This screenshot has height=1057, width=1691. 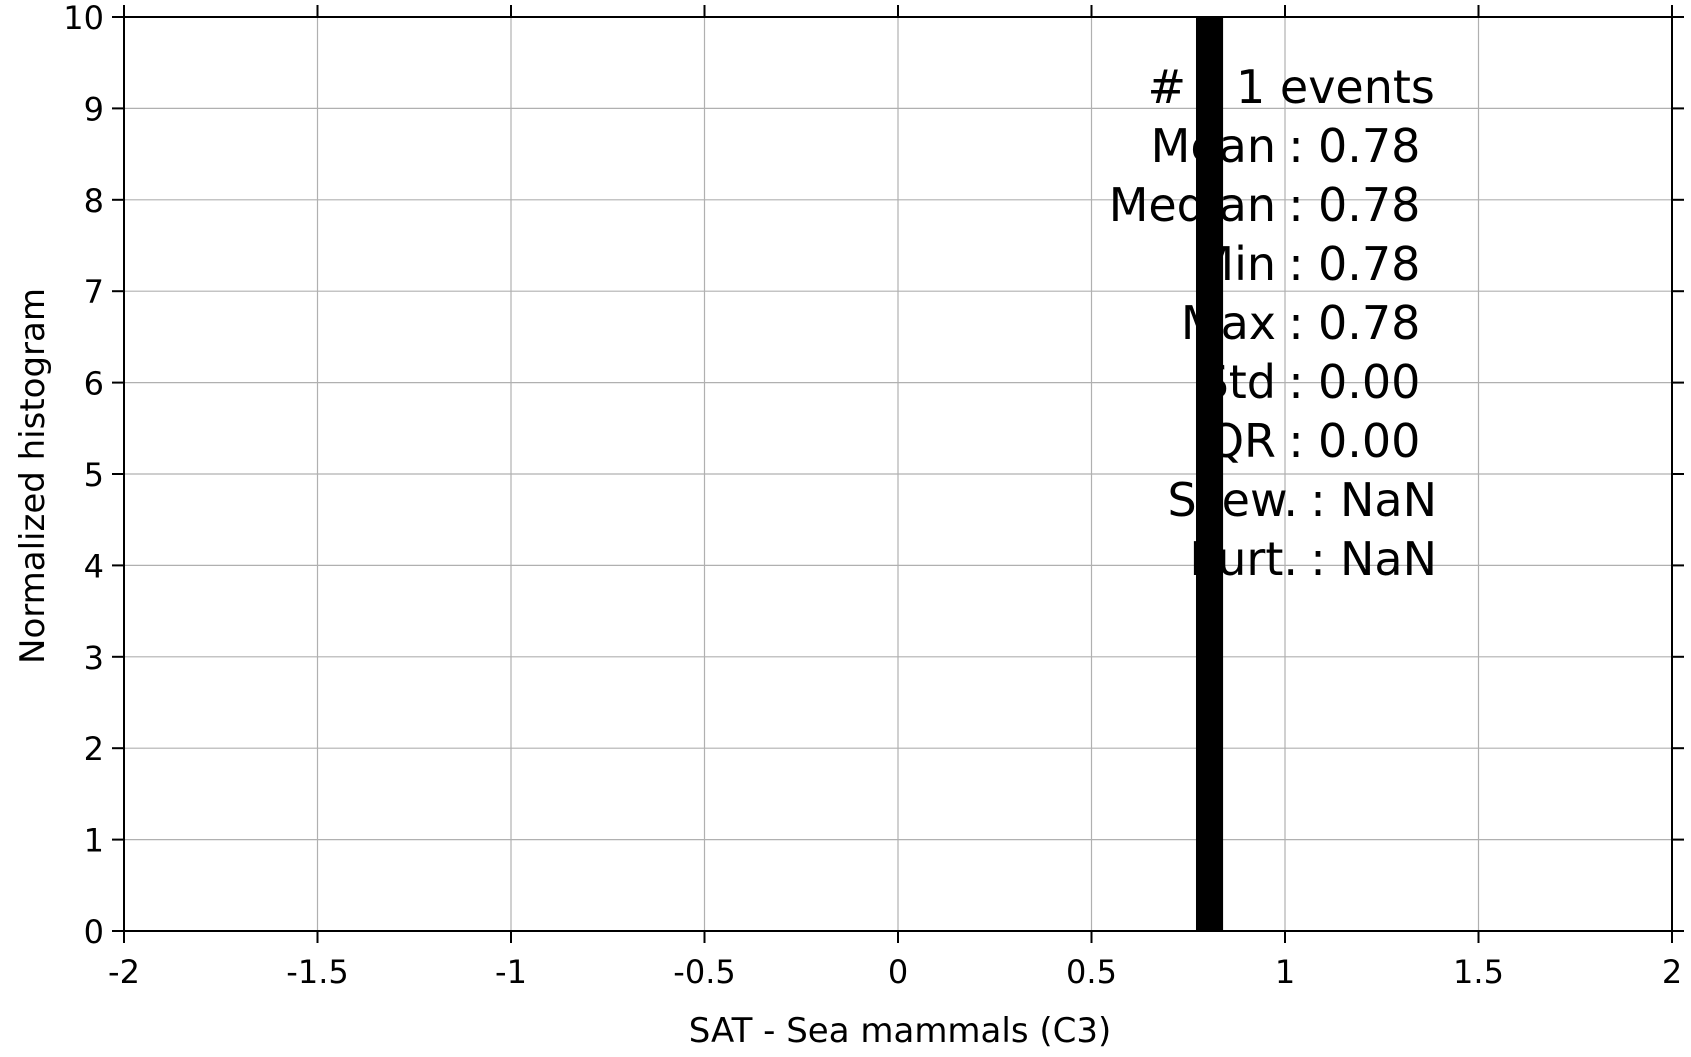 I want to click on x-tick-label: -0.5, so click(x=704, y=972).